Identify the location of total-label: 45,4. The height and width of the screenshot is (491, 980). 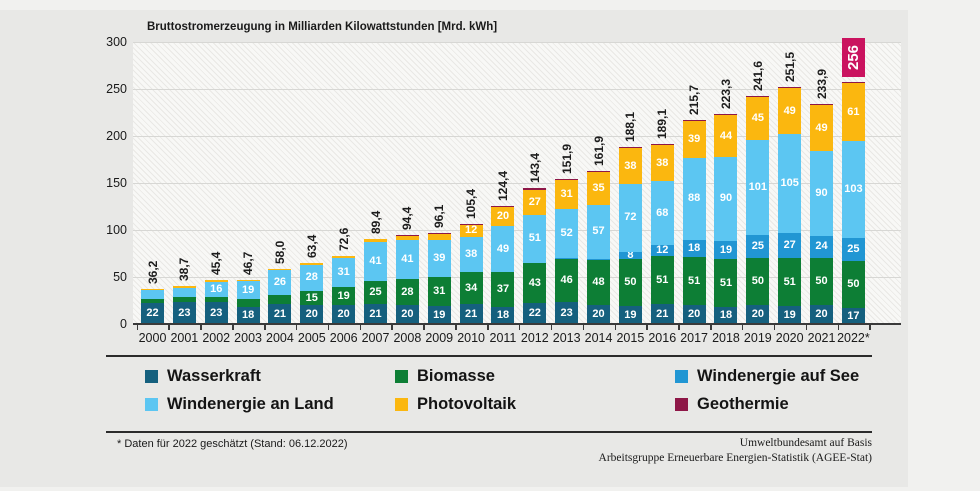
(216, 264).